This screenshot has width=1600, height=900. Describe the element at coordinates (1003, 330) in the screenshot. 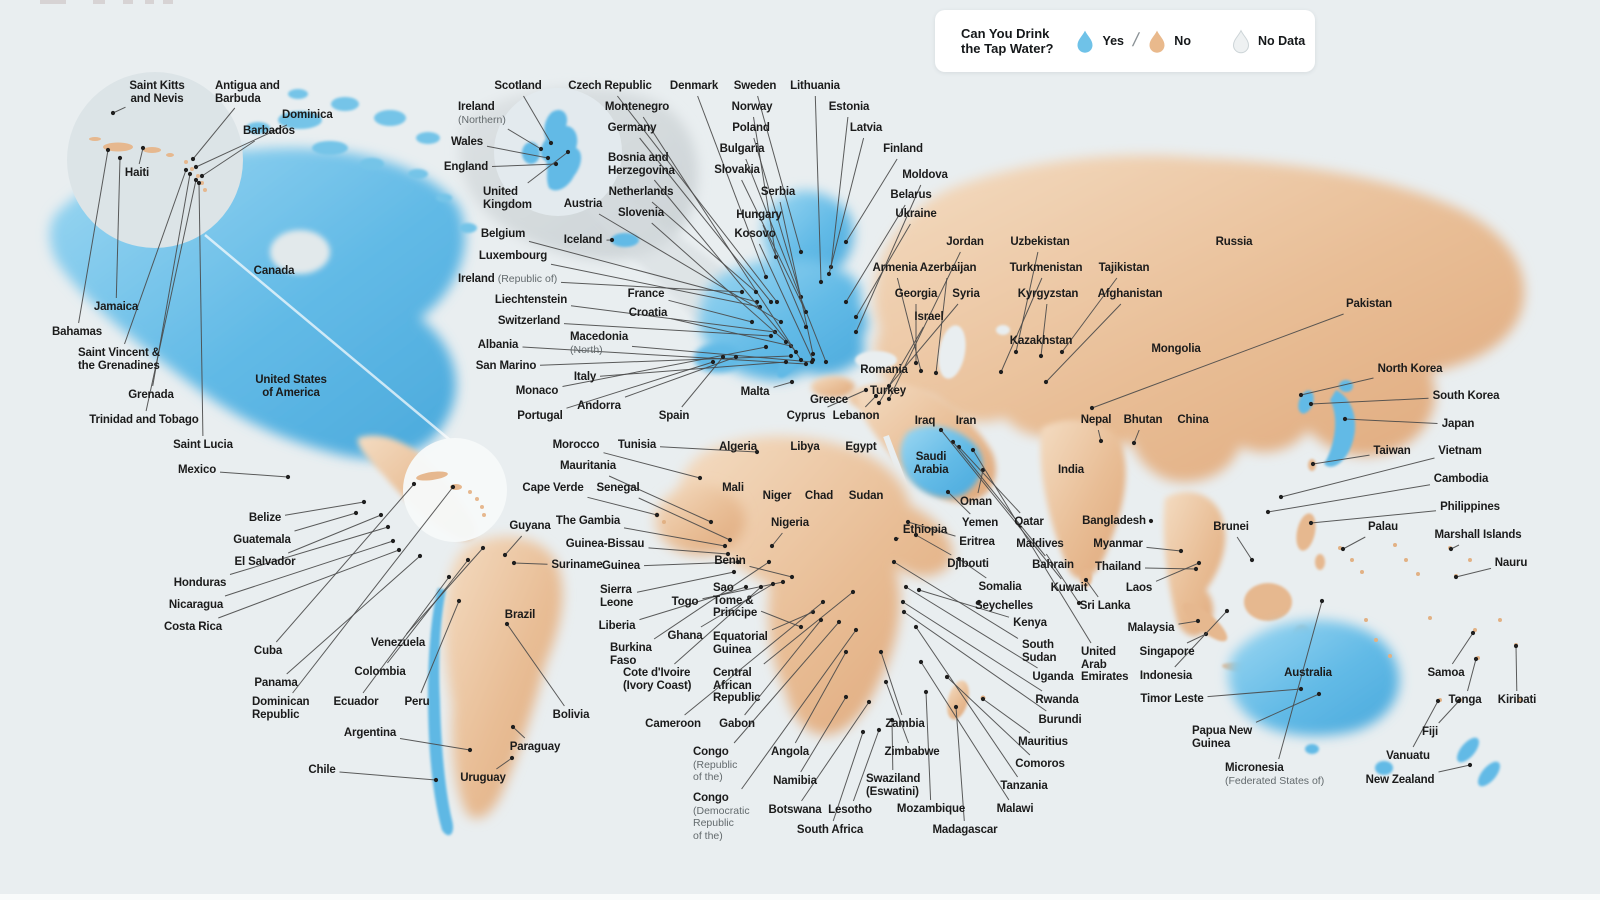

I see `aral-sea` at that location.